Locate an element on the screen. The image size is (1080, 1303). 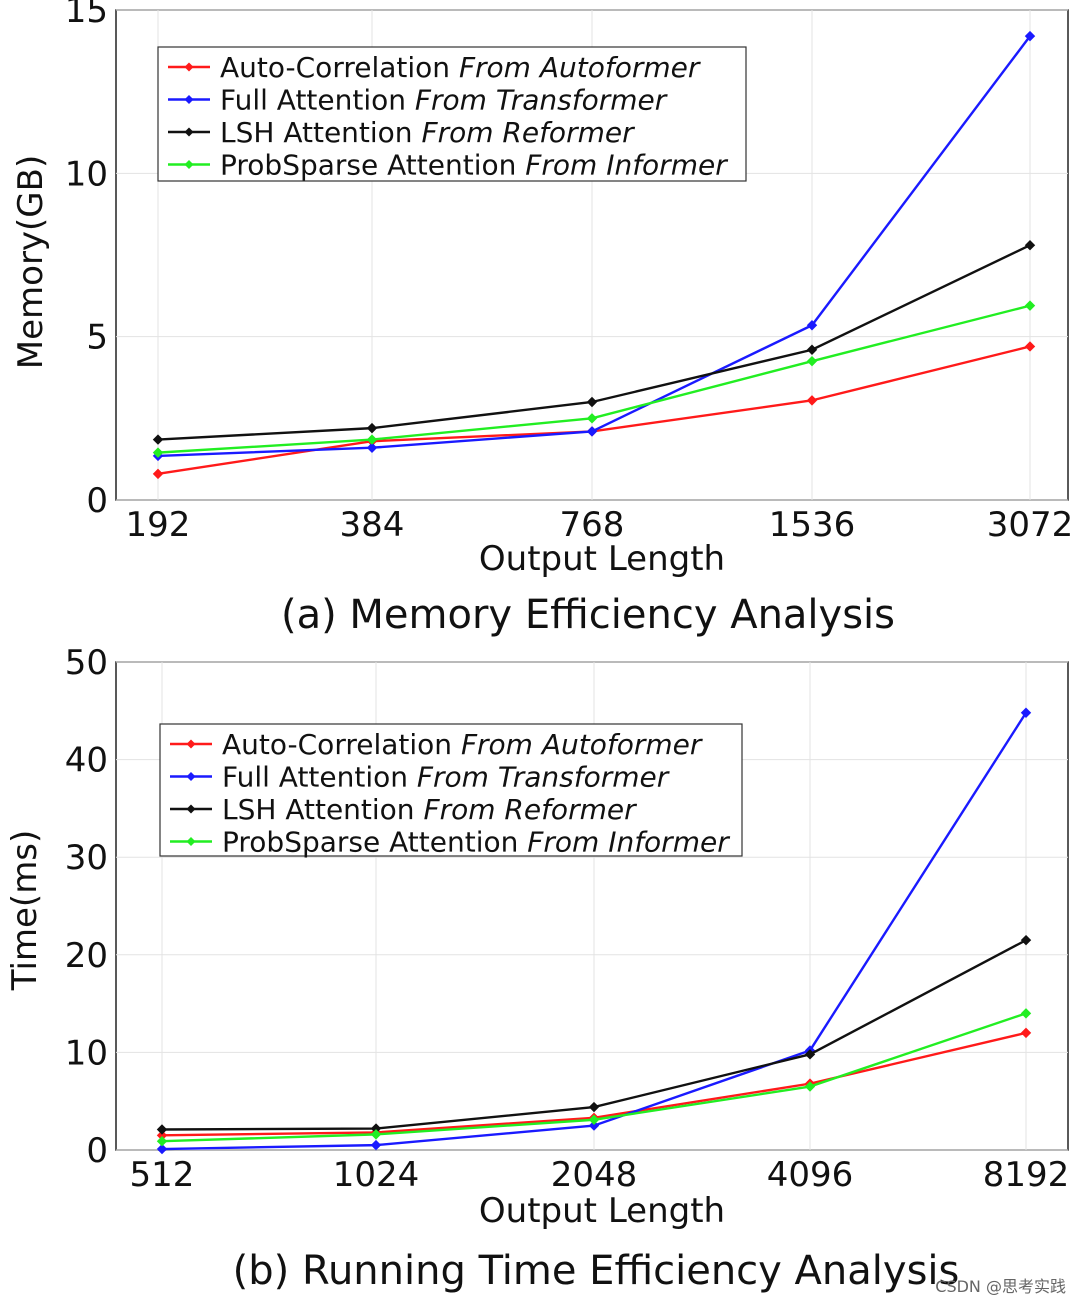
chart-caption: (a) Memory Efficiency Analysis is located at coordinates (588, 615).